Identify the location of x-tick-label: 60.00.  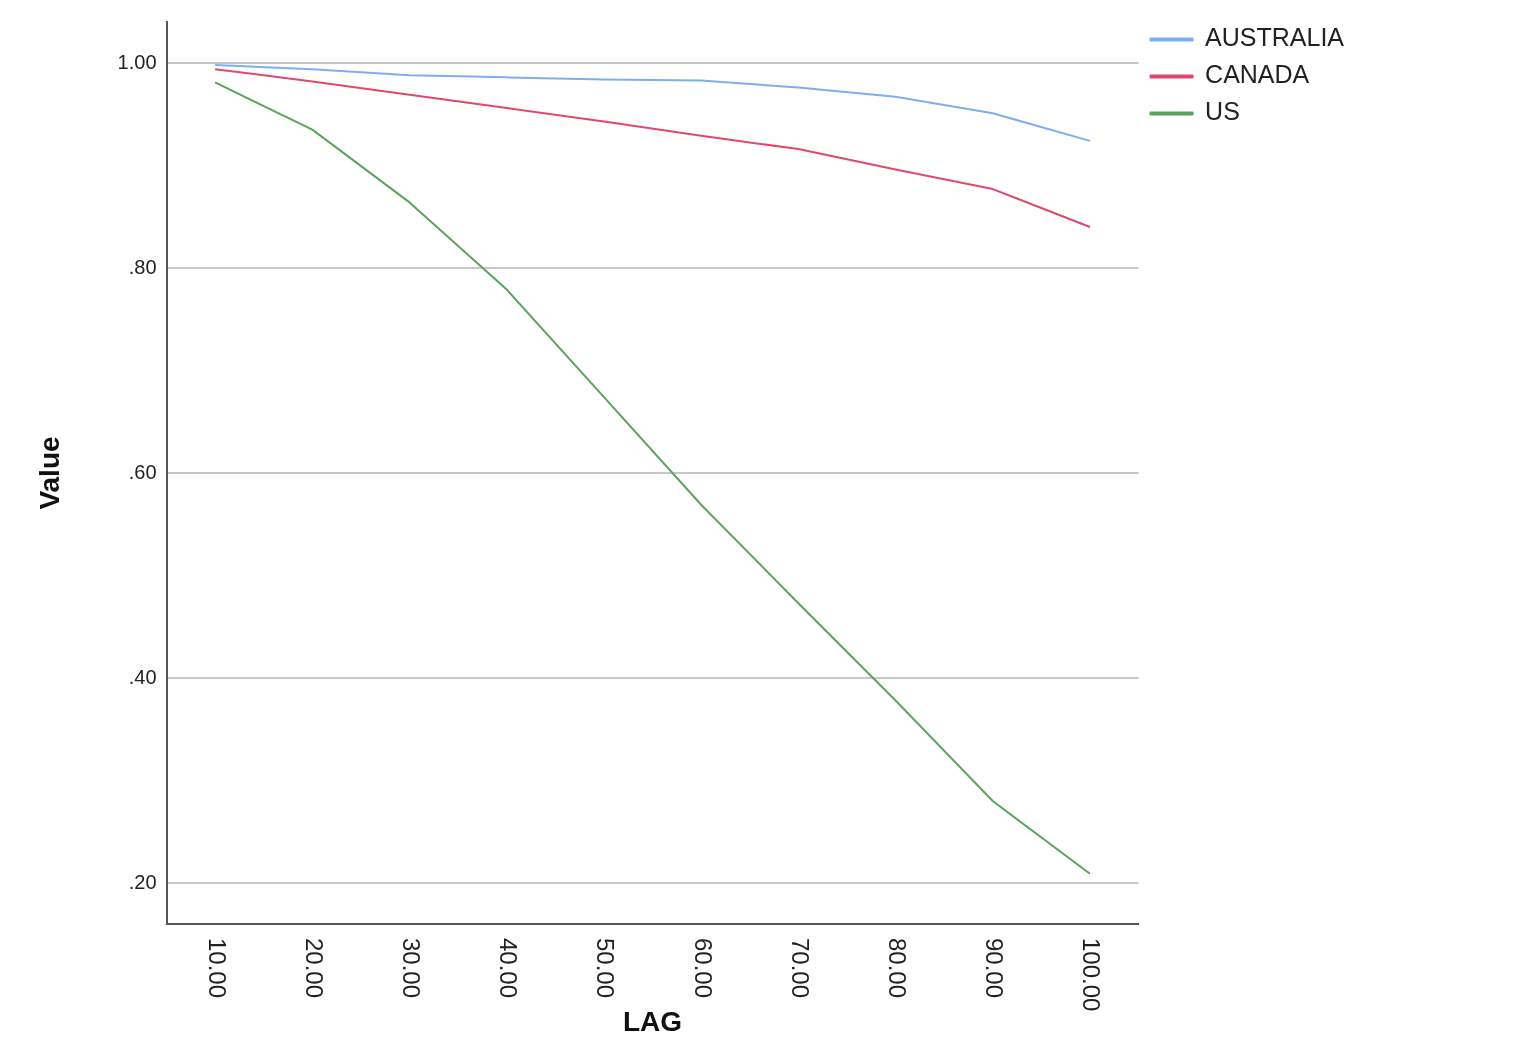
(703, 968).